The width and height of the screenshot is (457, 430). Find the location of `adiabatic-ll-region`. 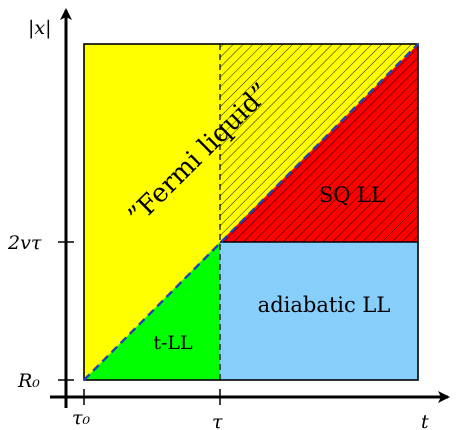

adiabatic-ll-region is located at coordinates (319, 311).